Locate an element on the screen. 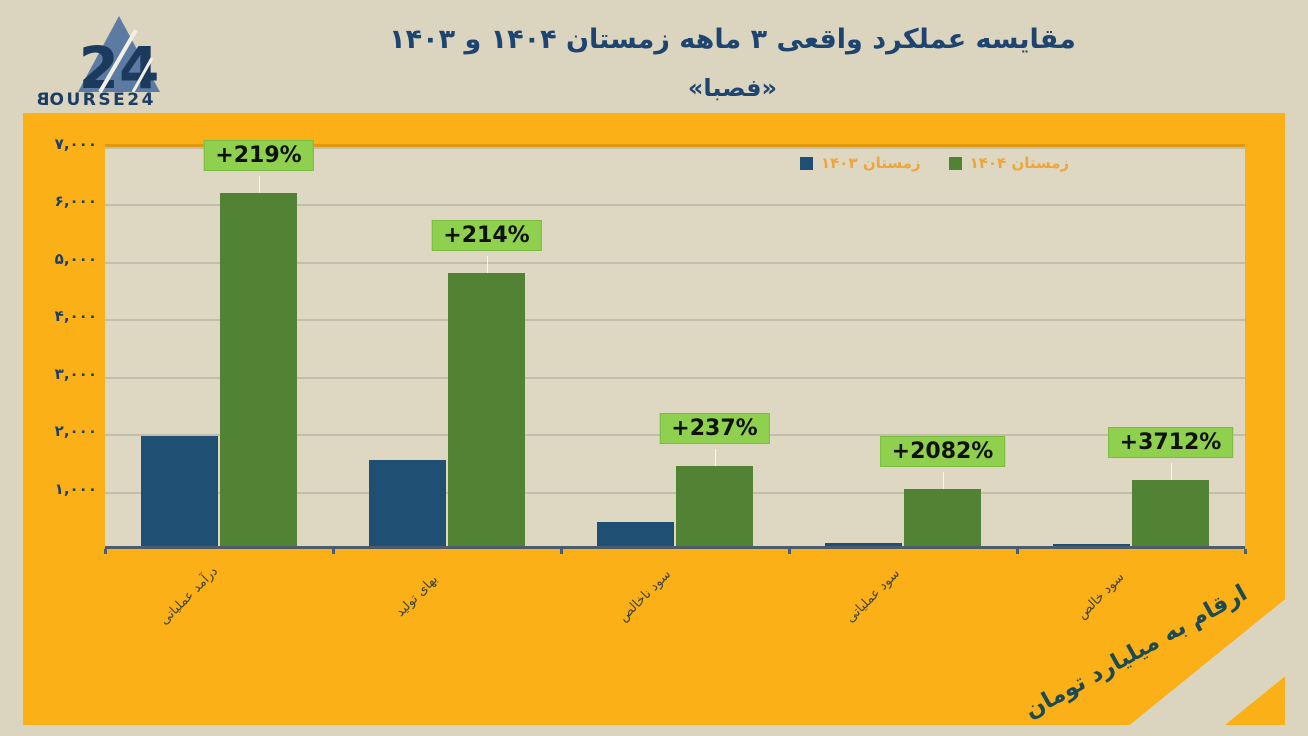 This screenshot has height=736, width=1308. y-axis-tick-label: ۶,۰۰۰ is located at coordinates (75, 201).